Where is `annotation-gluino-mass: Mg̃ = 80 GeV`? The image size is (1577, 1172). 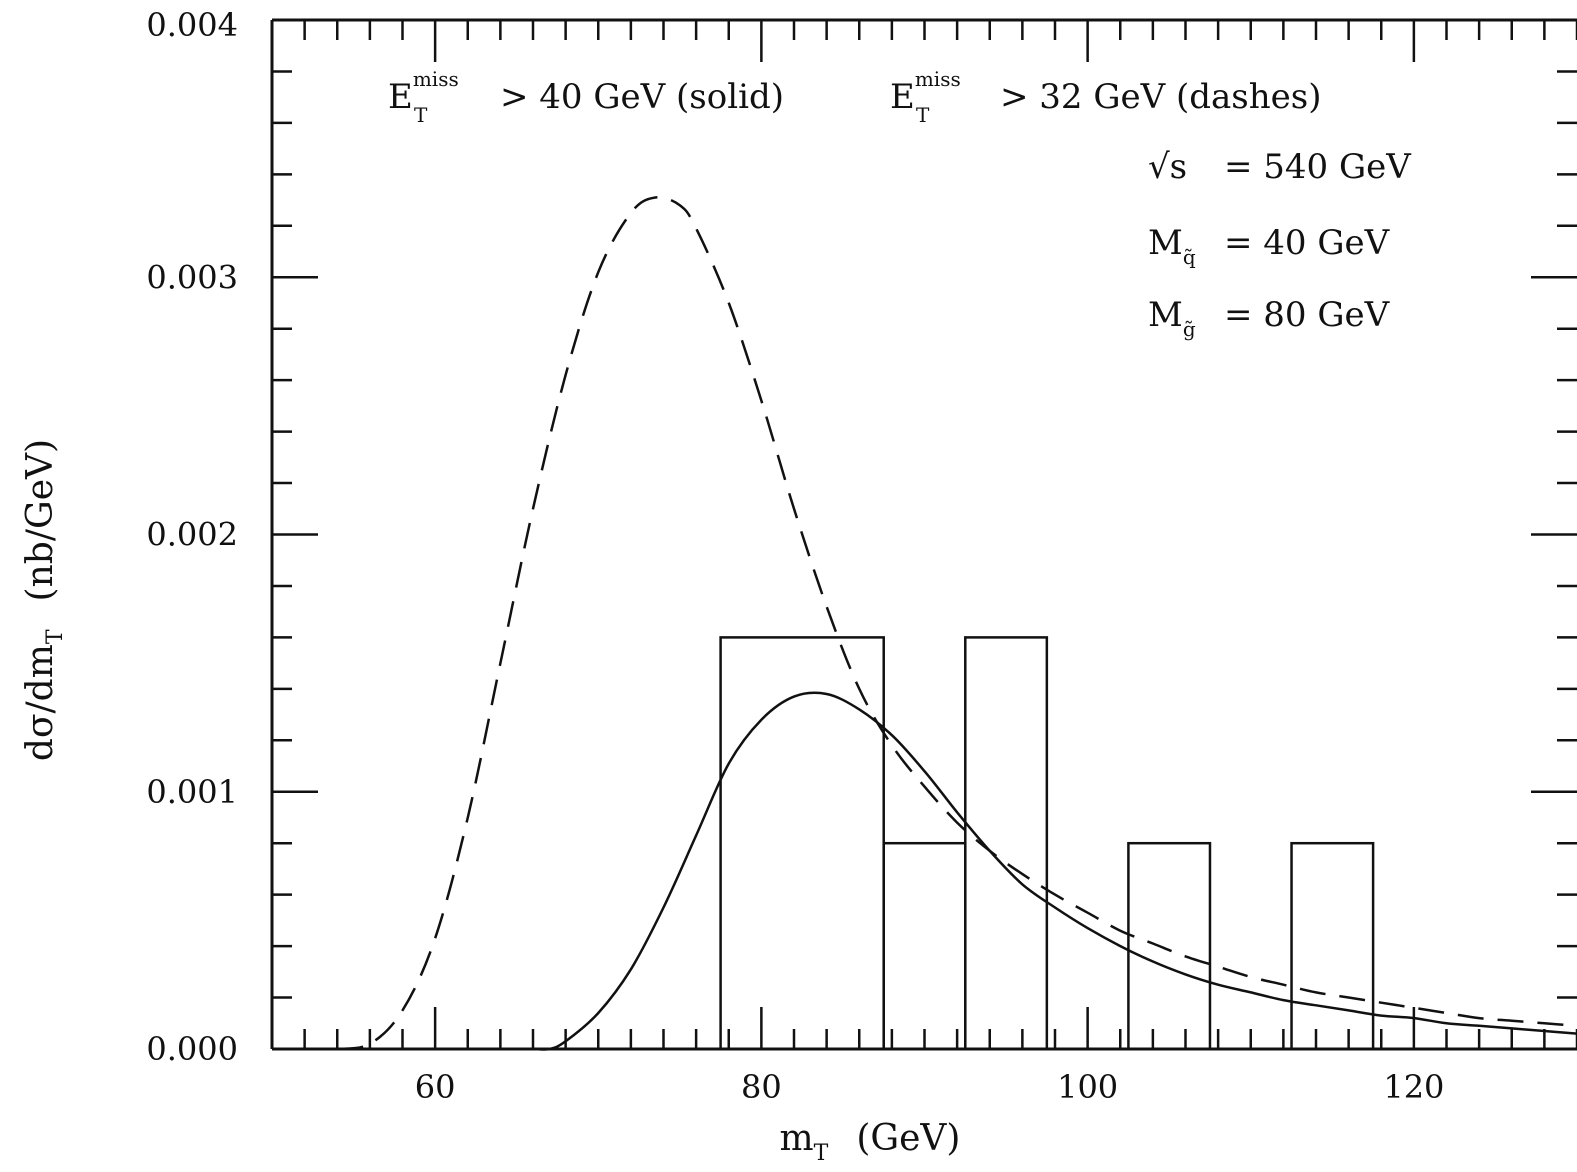 annotation-gluino-mass: Mg̃ = 80 GeV is located at coordinates (1269, 318).